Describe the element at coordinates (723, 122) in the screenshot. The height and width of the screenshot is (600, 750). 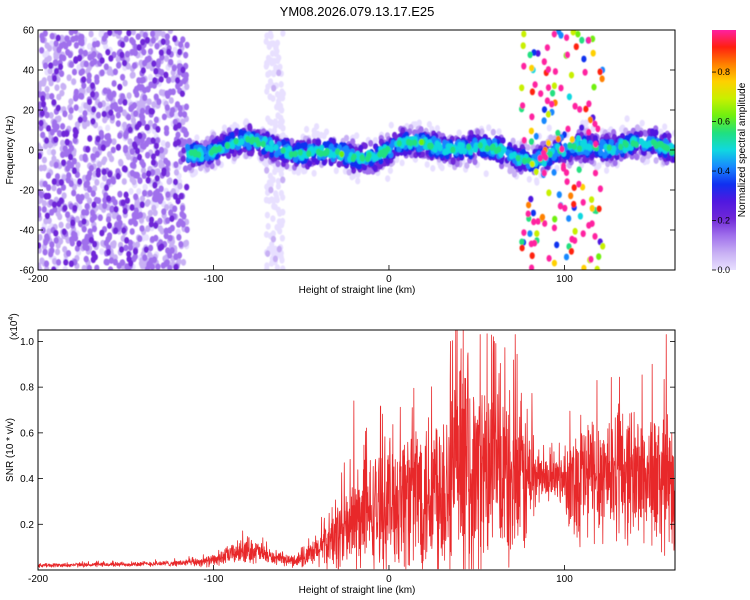
I see `colorbar-tick-label: 0.6` at that location.